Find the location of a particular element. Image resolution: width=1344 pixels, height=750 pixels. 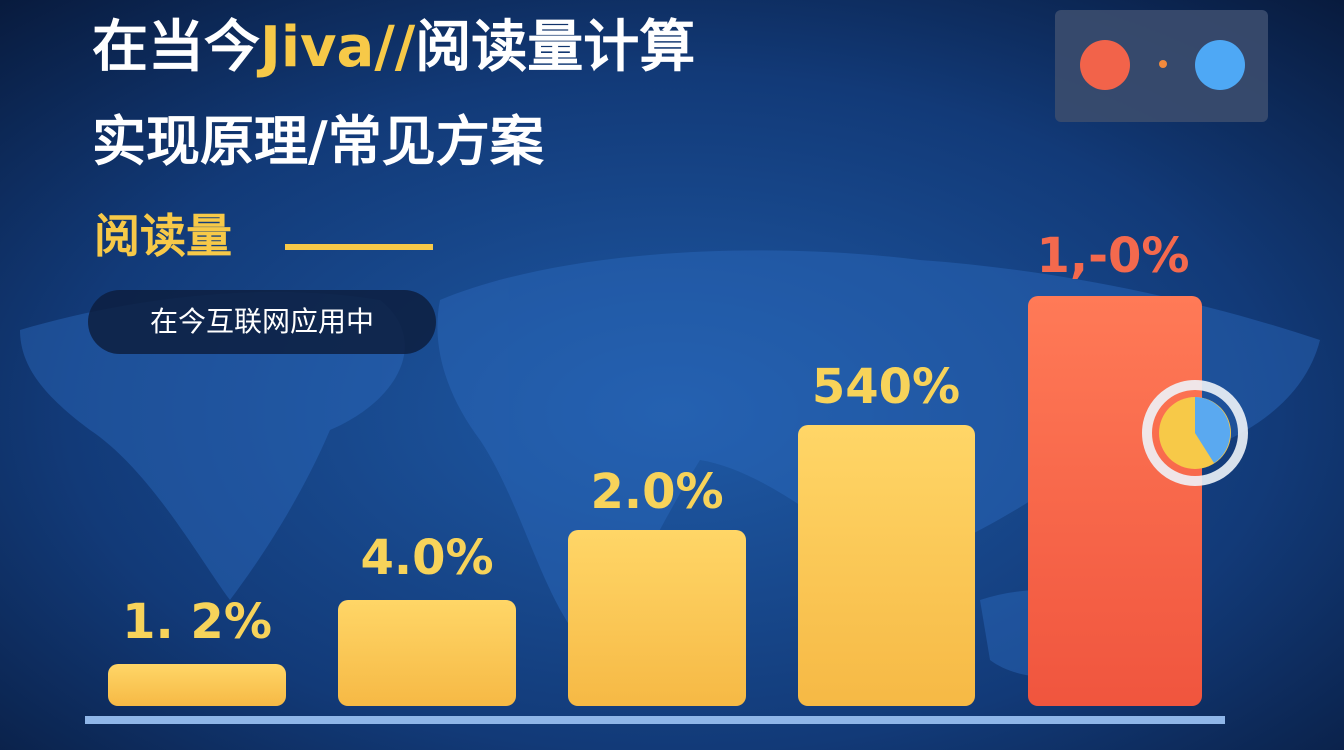

title: 在当今Jiva//阅读量计算 is located at coordinates (393, 47).